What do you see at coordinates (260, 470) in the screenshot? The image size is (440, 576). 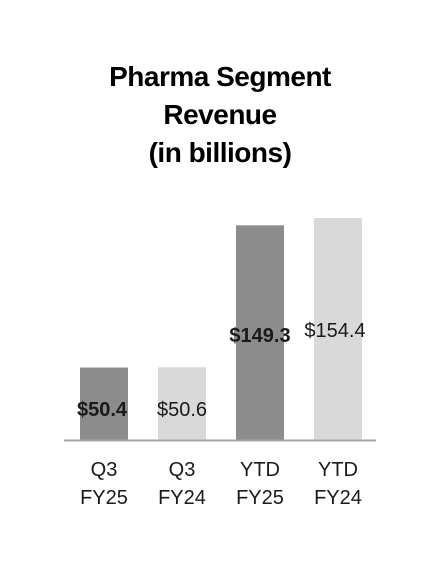 I see `x-tick-label-2-line-1: YTD` at bounding box center [260, 470].